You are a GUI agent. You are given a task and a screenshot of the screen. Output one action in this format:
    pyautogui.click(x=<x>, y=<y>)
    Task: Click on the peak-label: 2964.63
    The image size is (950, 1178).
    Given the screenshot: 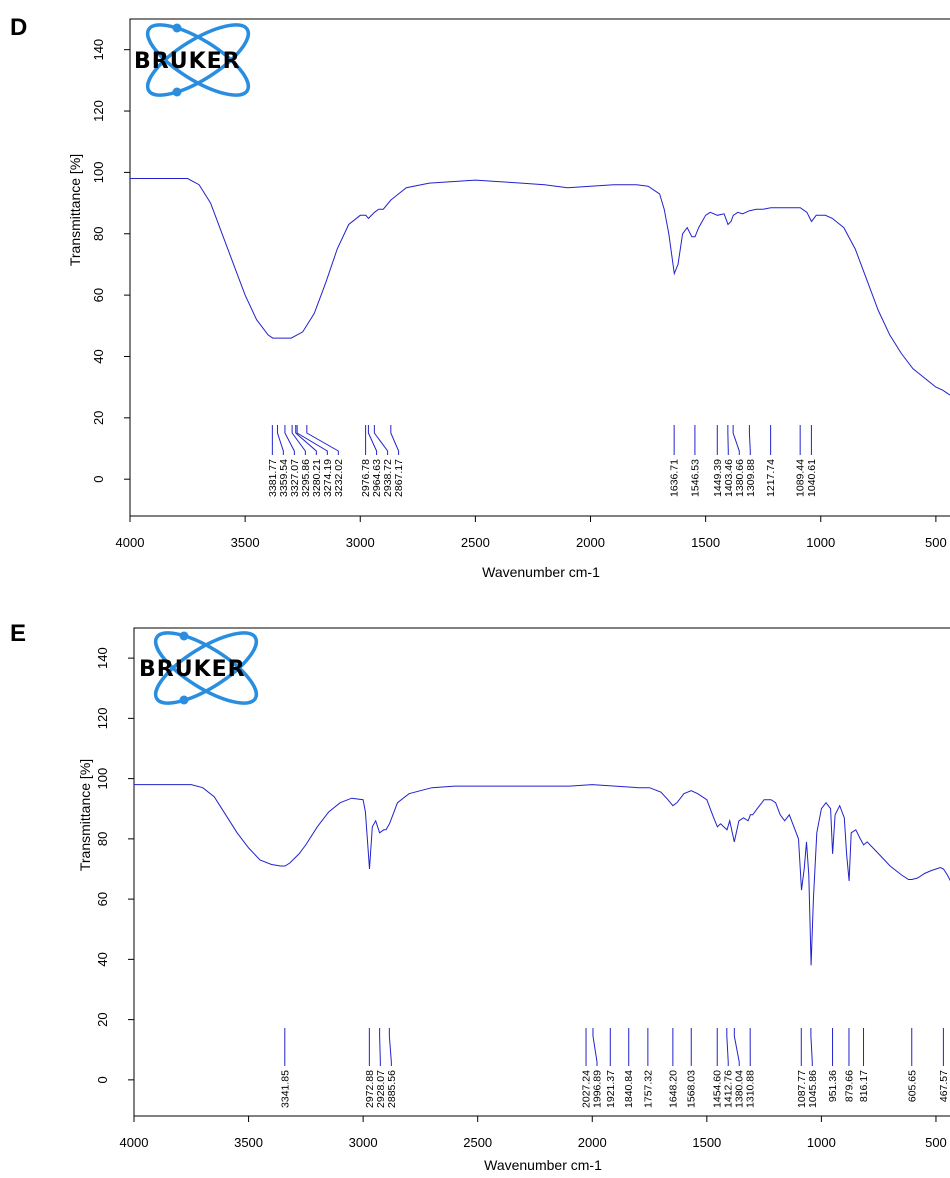 What is the action you would take?
    pyautogui.click(x=377, y=478)
    